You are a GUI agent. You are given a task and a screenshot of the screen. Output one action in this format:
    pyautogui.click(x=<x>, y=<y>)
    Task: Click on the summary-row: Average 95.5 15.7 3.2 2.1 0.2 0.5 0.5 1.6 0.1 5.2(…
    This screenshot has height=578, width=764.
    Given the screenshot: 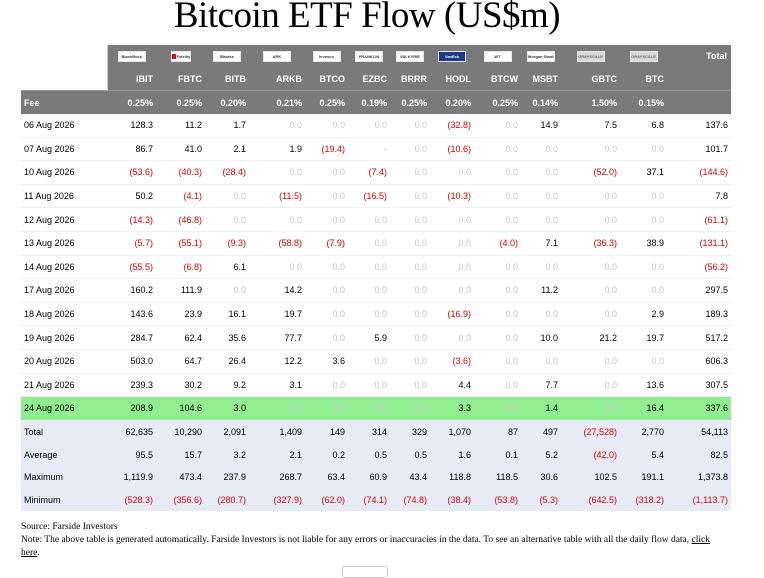 What is the action you would take?
    pyautogui.click(x=376, y=454)
    